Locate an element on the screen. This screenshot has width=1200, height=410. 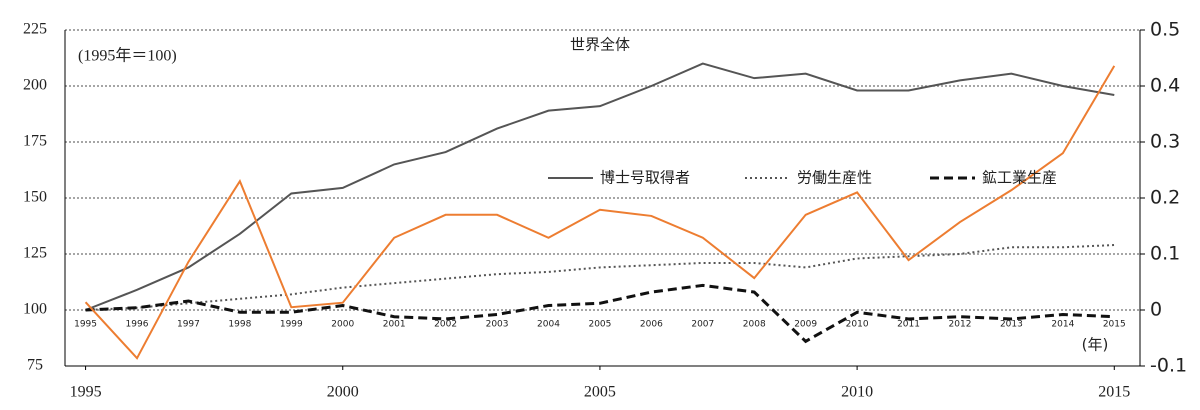
year-label: 2003 is located at coordinates (497, 325).